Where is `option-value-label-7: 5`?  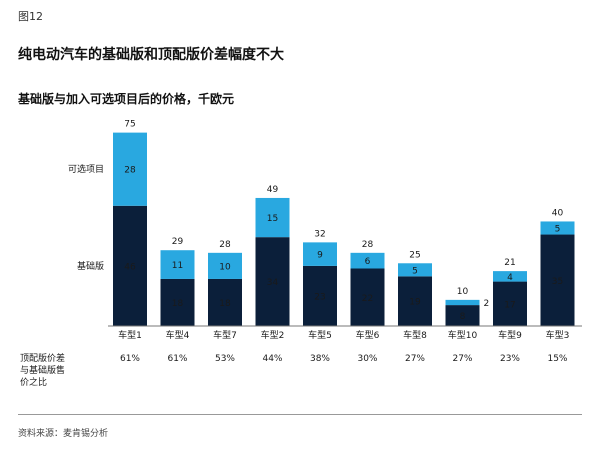
option-value-label-7: 5 is located at coordinates (415, 271).